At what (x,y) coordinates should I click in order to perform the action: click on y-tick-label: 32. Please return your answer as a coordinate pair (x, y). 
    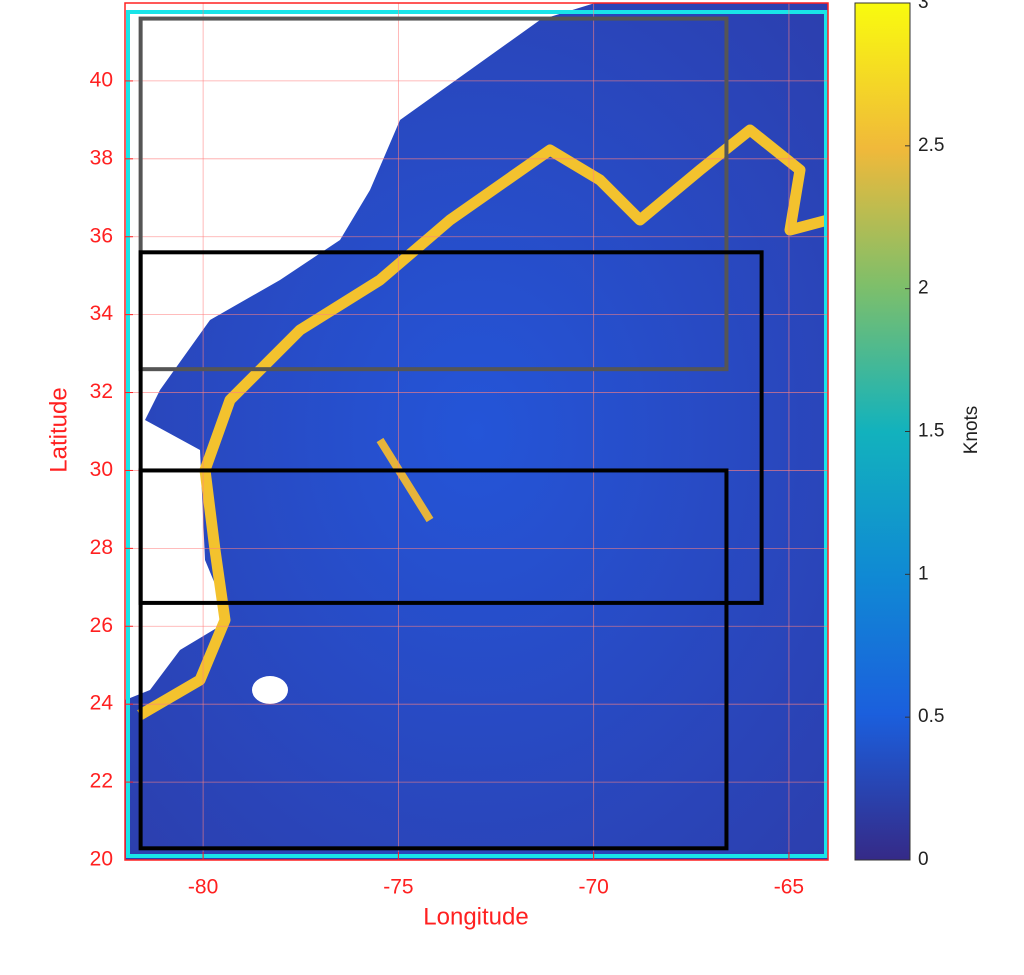
    Looking at the image, I should click on (101, 391).